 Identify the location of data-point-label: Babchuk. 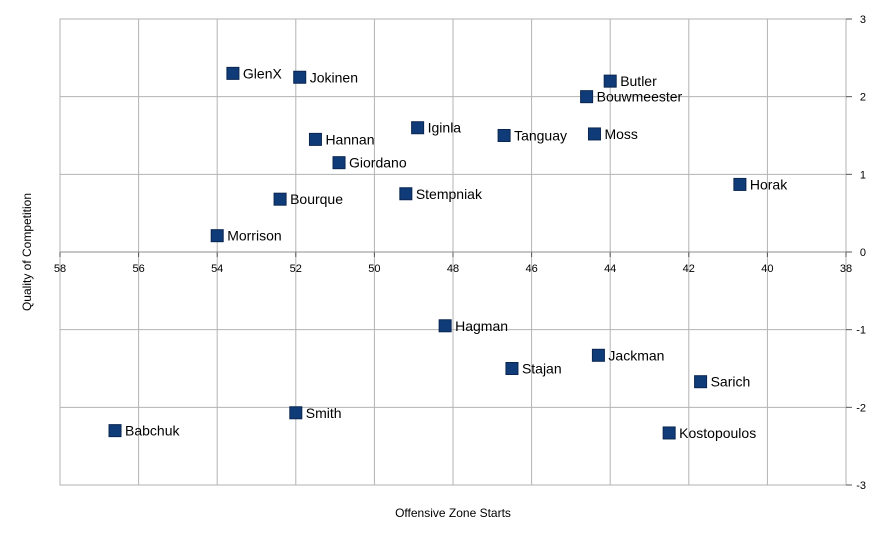
(152, 431).